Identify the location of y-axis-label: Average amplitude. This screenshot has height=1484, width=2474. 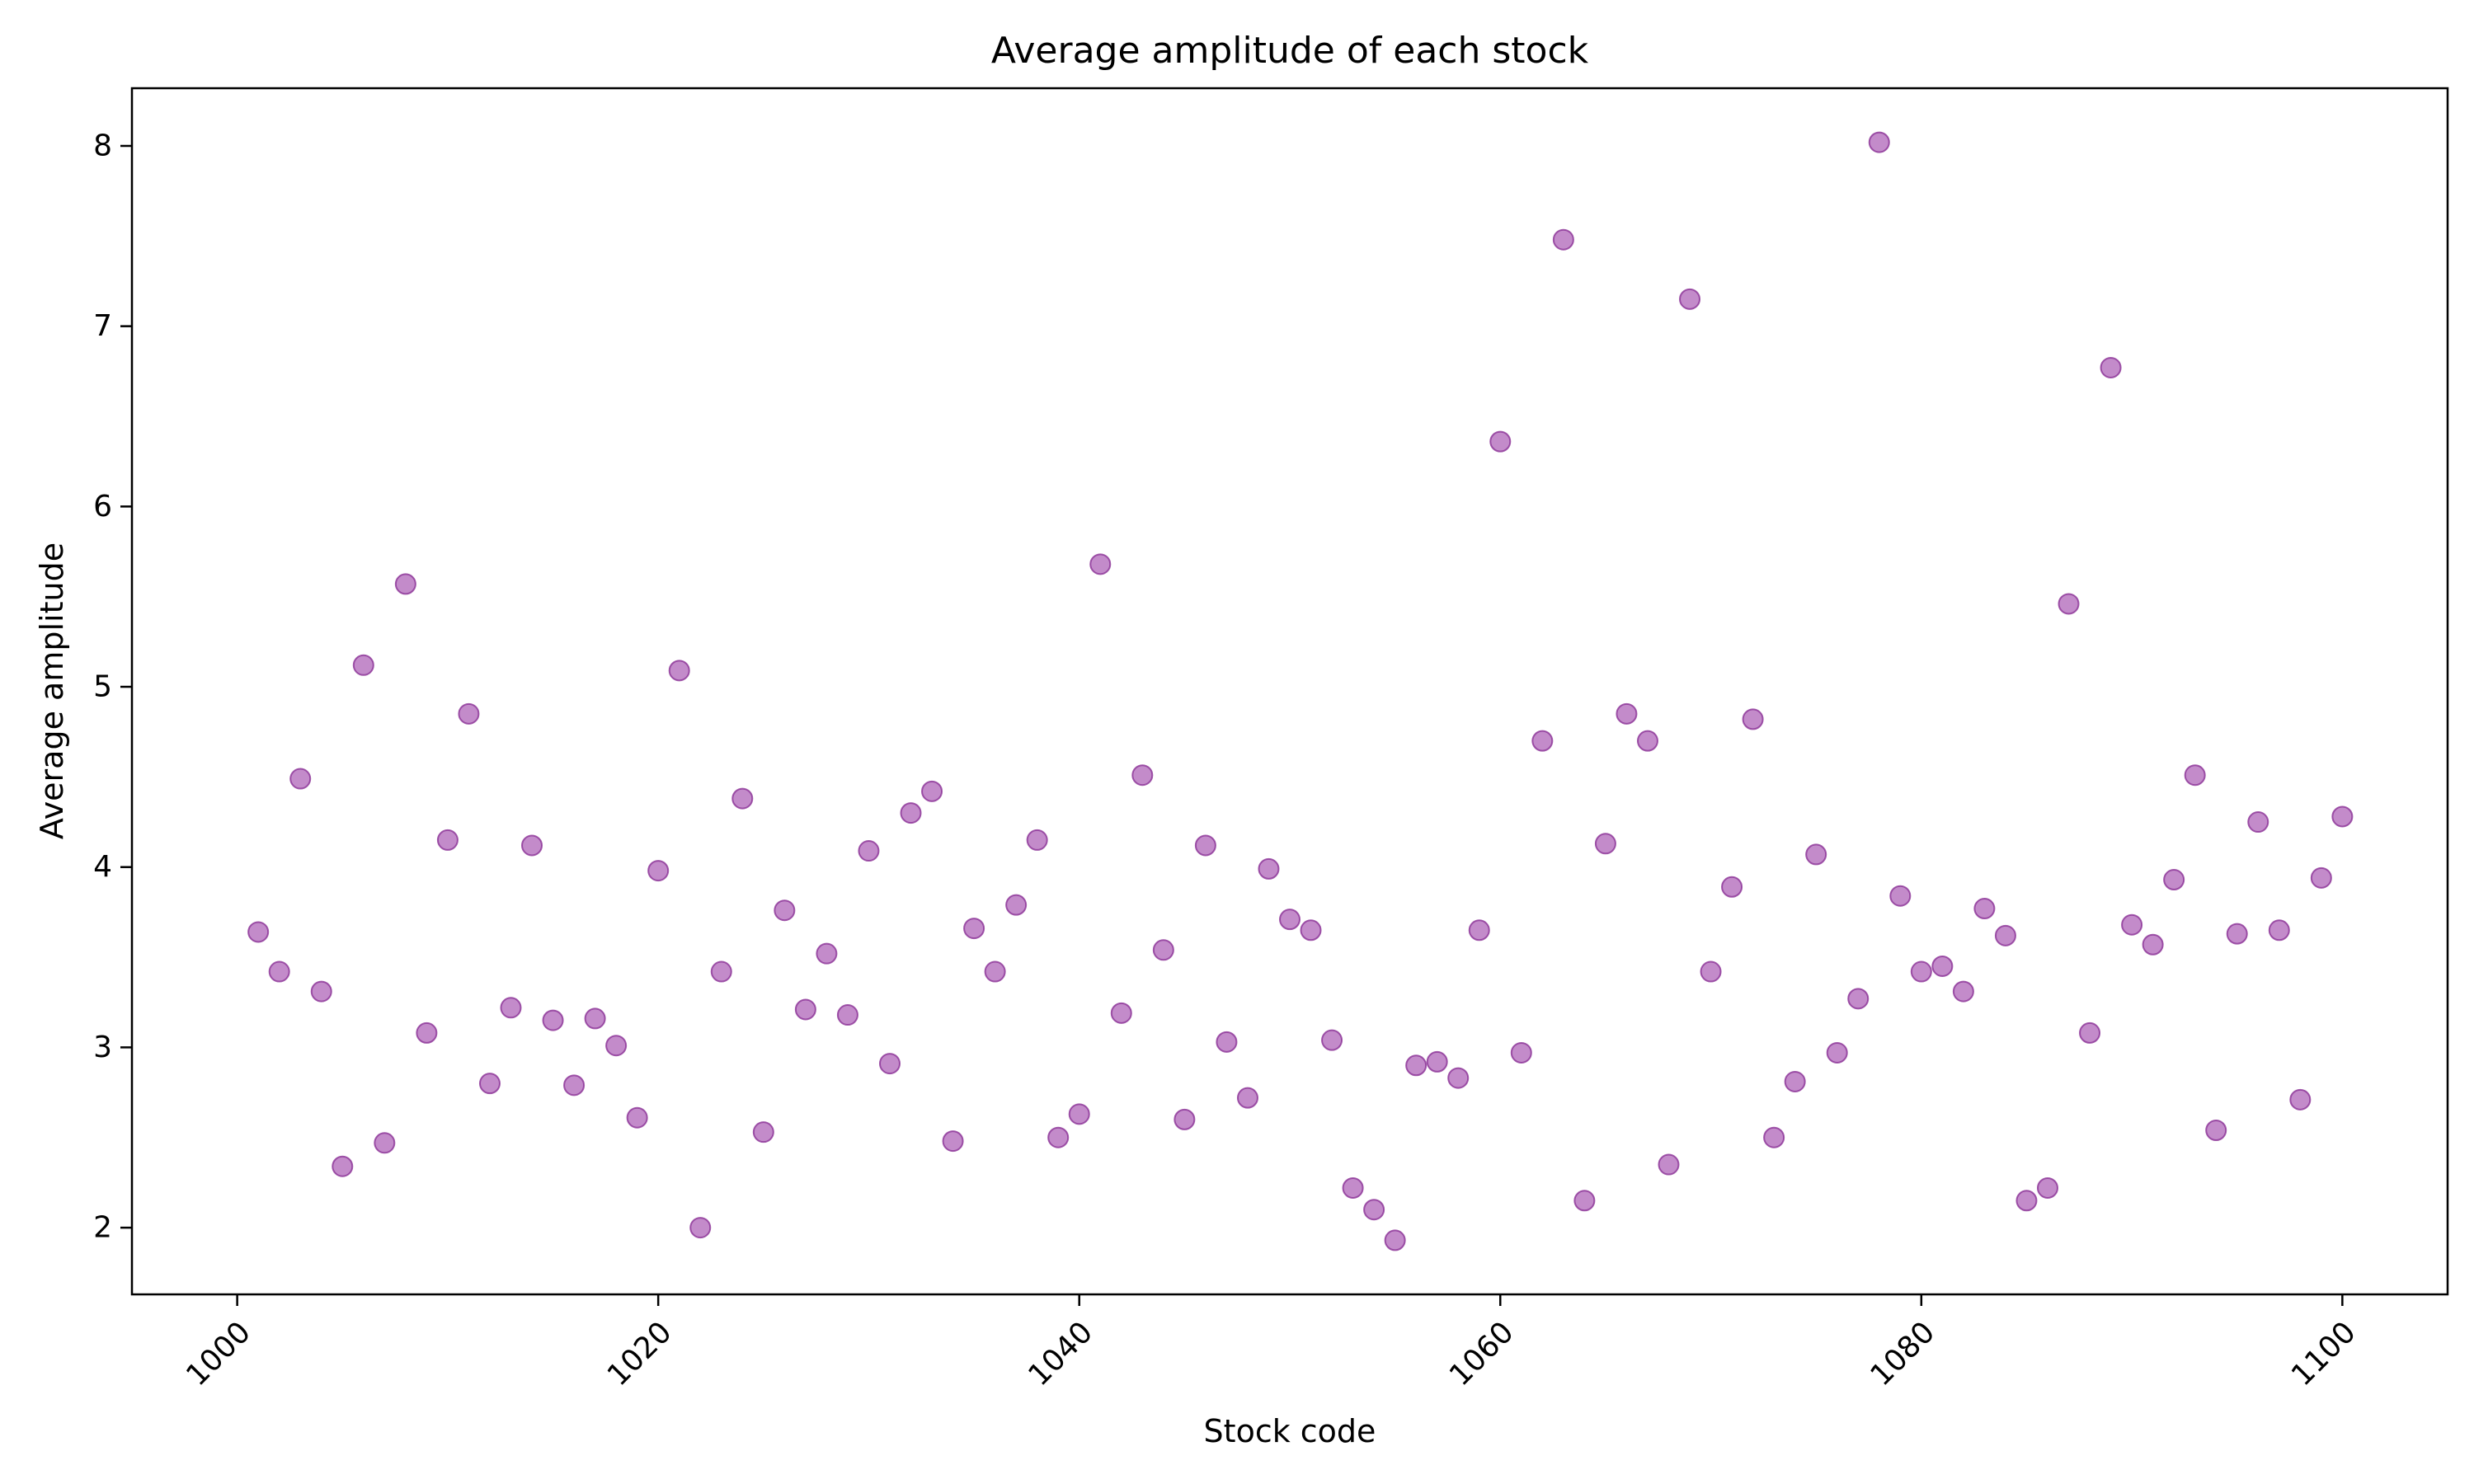
(52, 690).